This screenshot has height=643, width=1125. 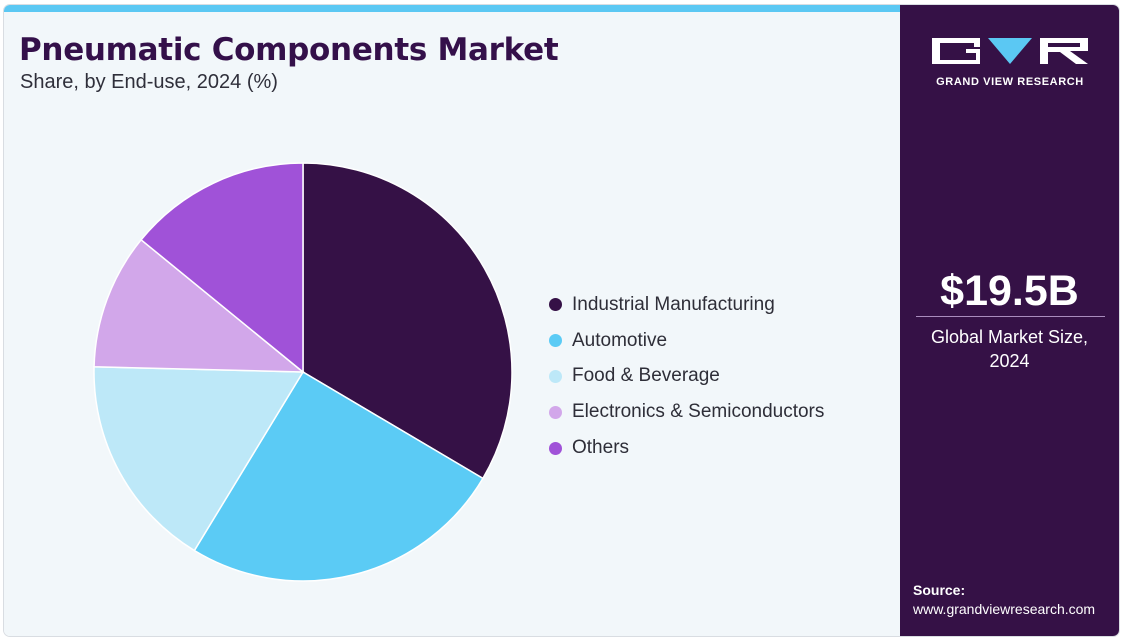 I want to click on accent-bar, so click(x=452, y=8).